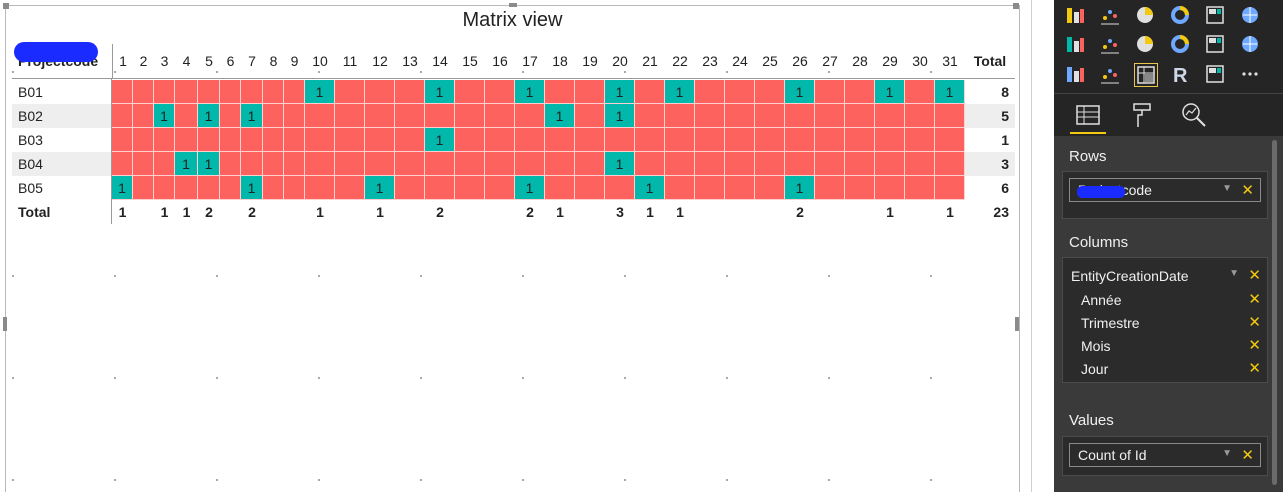  What do you see at coordinates (620, 61) in the screenshot?
I see `column-header-day: 20` at bounding box center [620, 61].